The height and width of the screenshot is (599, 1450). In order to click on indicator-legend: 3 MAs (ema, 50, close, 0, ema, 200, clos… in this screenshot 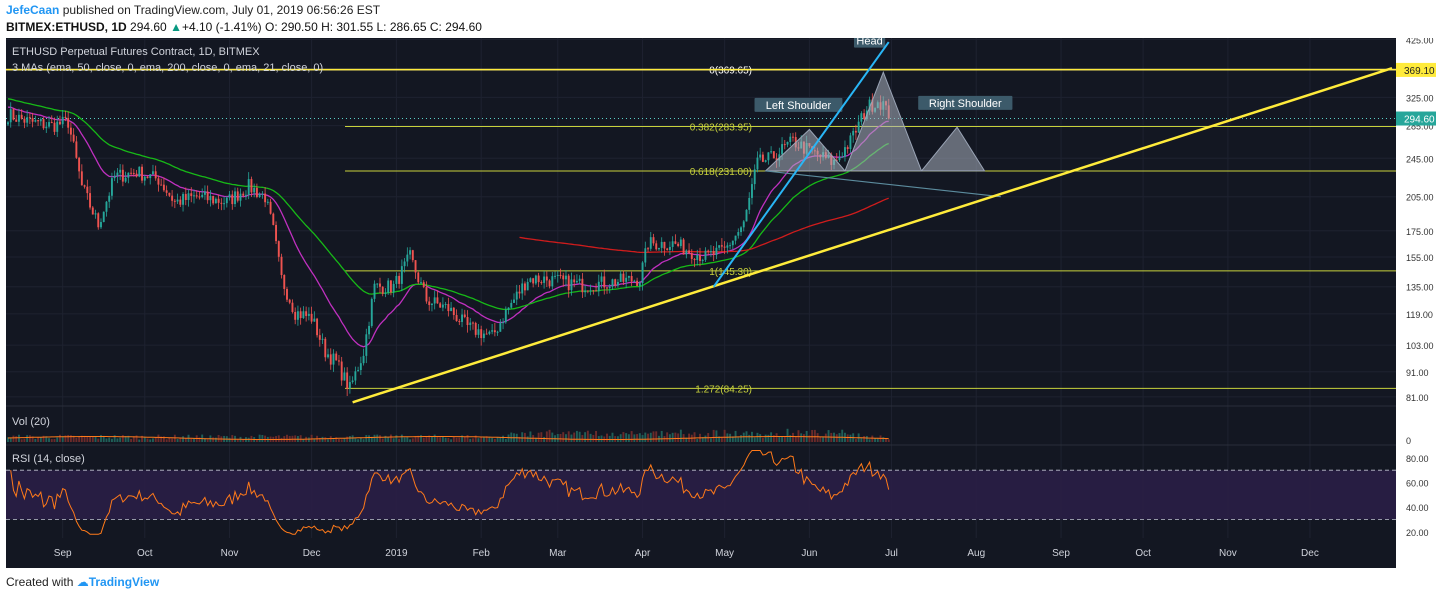, I will do `click(167, 68)`.